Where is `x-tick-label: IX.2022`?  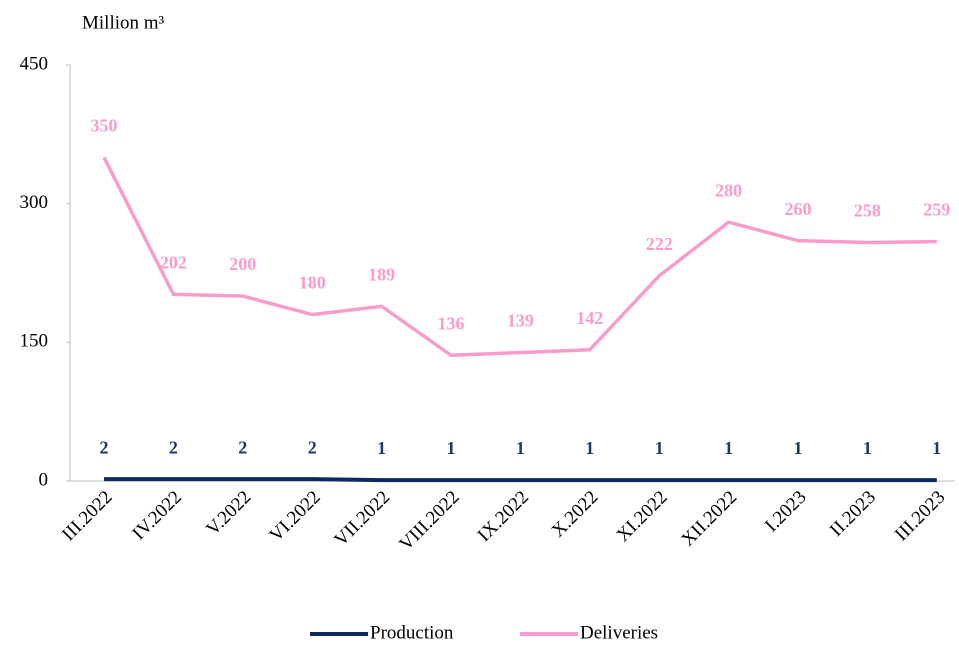 x-tick-label: IX.2022 is located at coordinates (503, 516).